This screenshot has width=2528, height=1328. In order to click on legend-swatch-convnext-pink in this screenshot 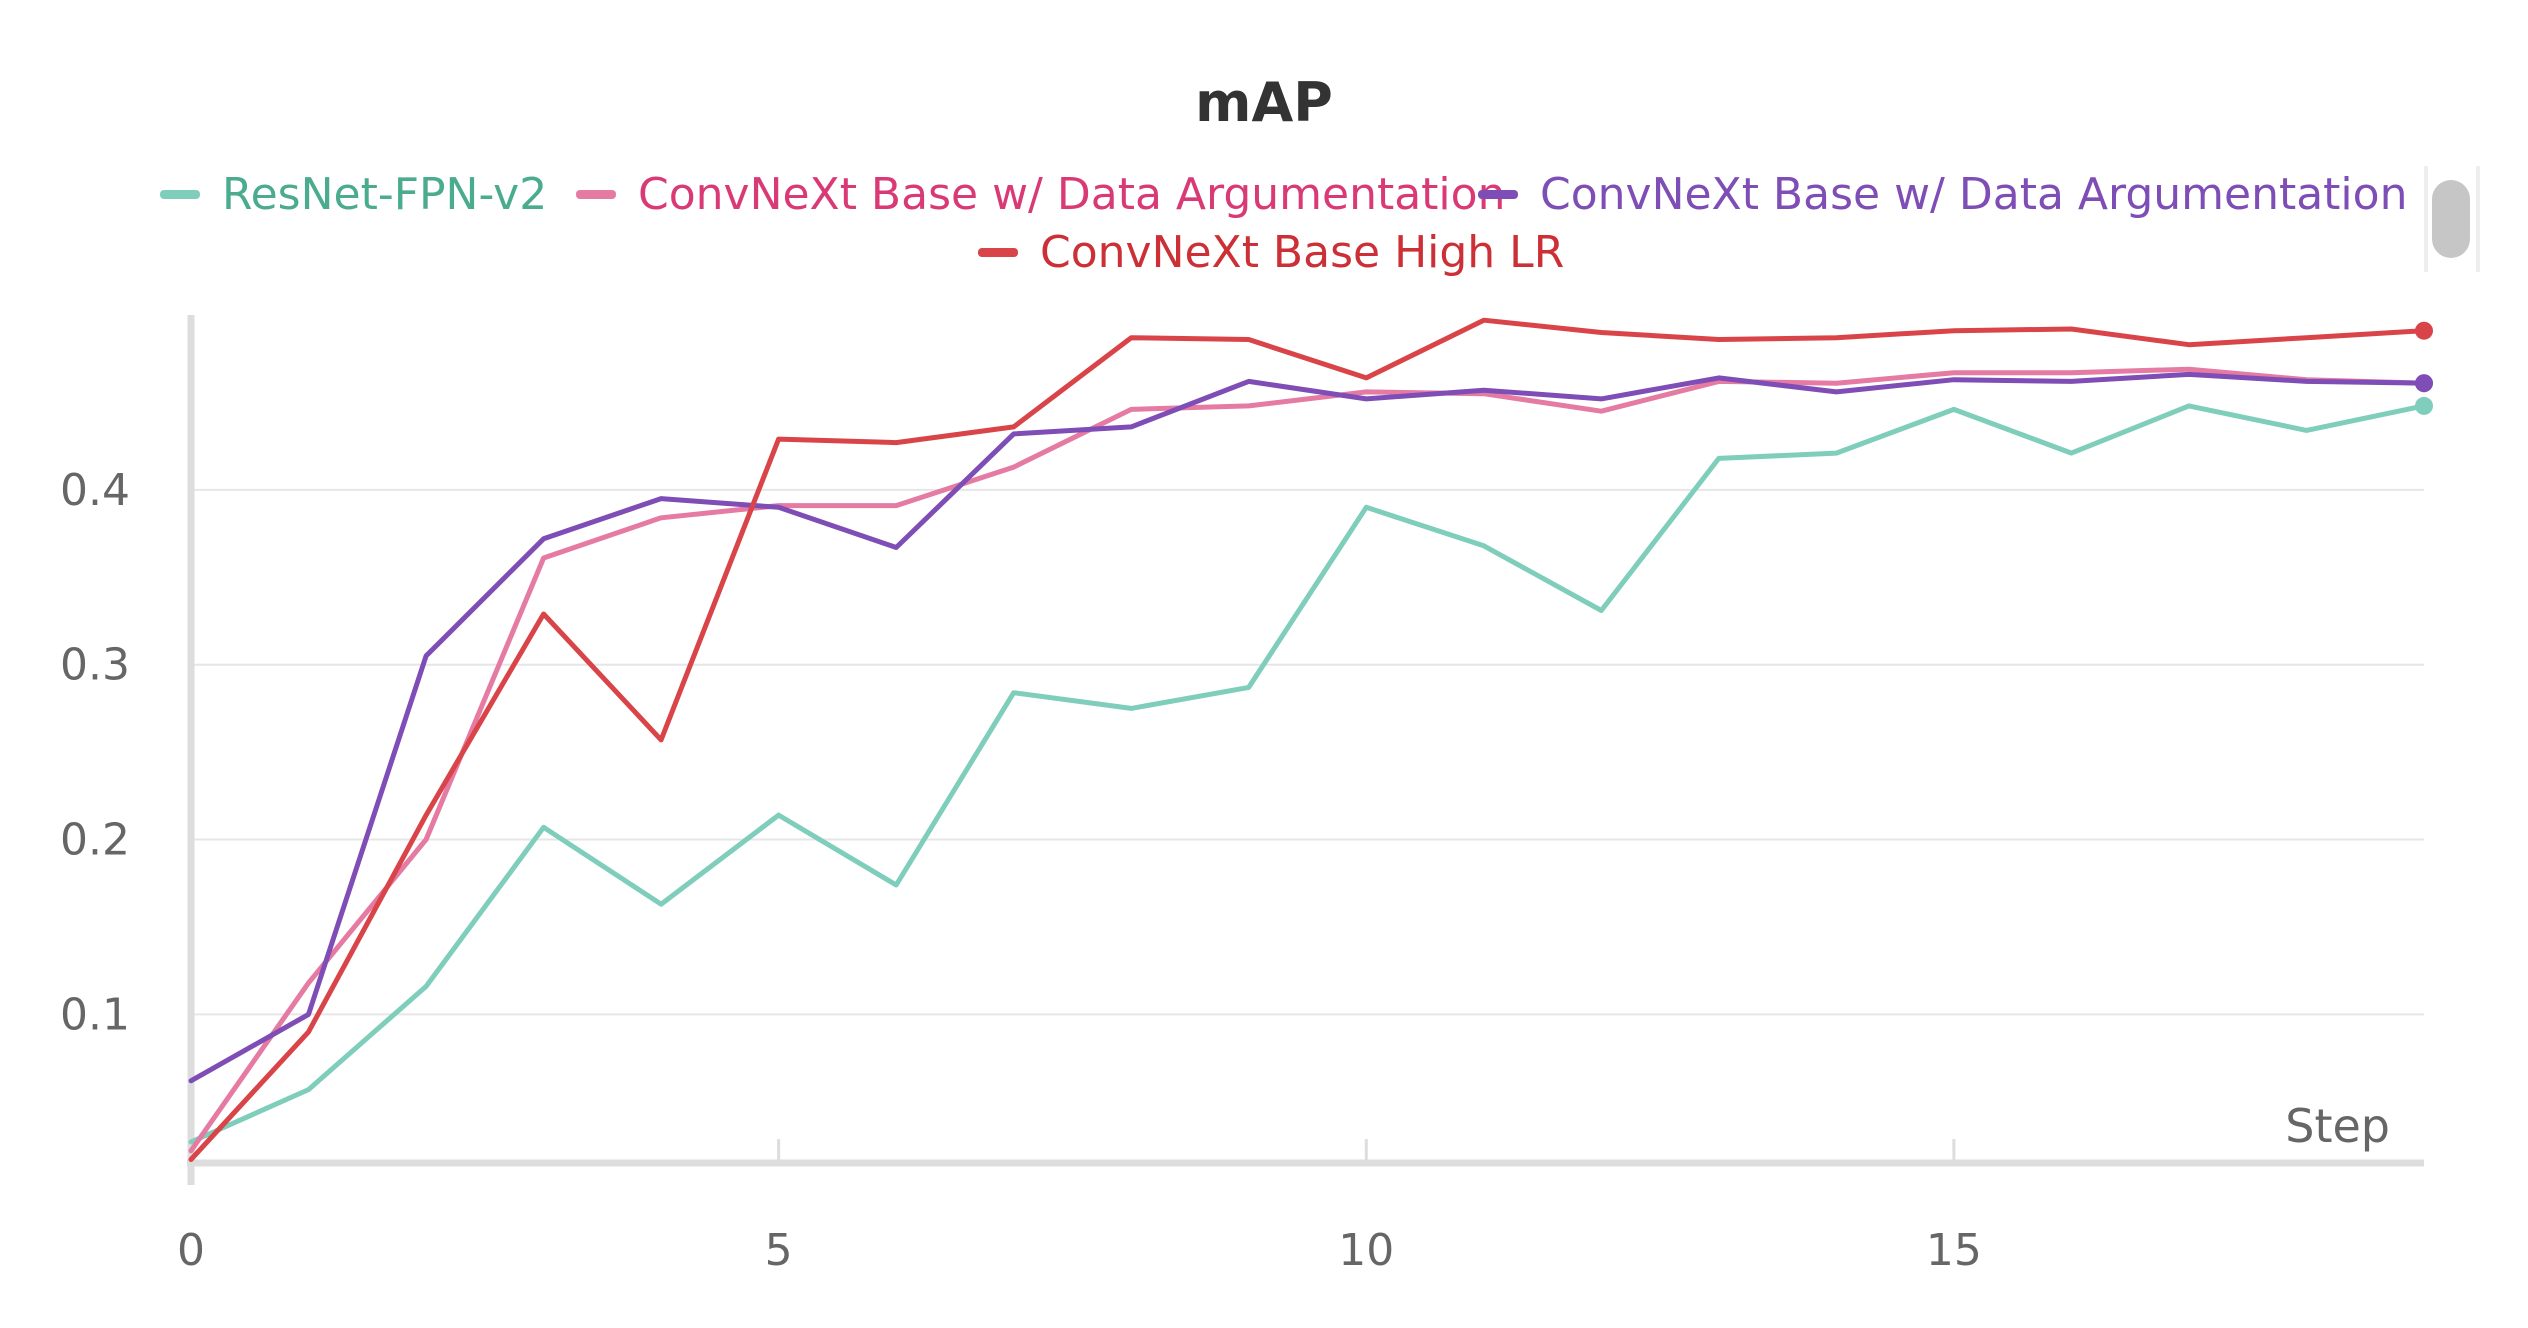, I will do `click(596, 194)`.